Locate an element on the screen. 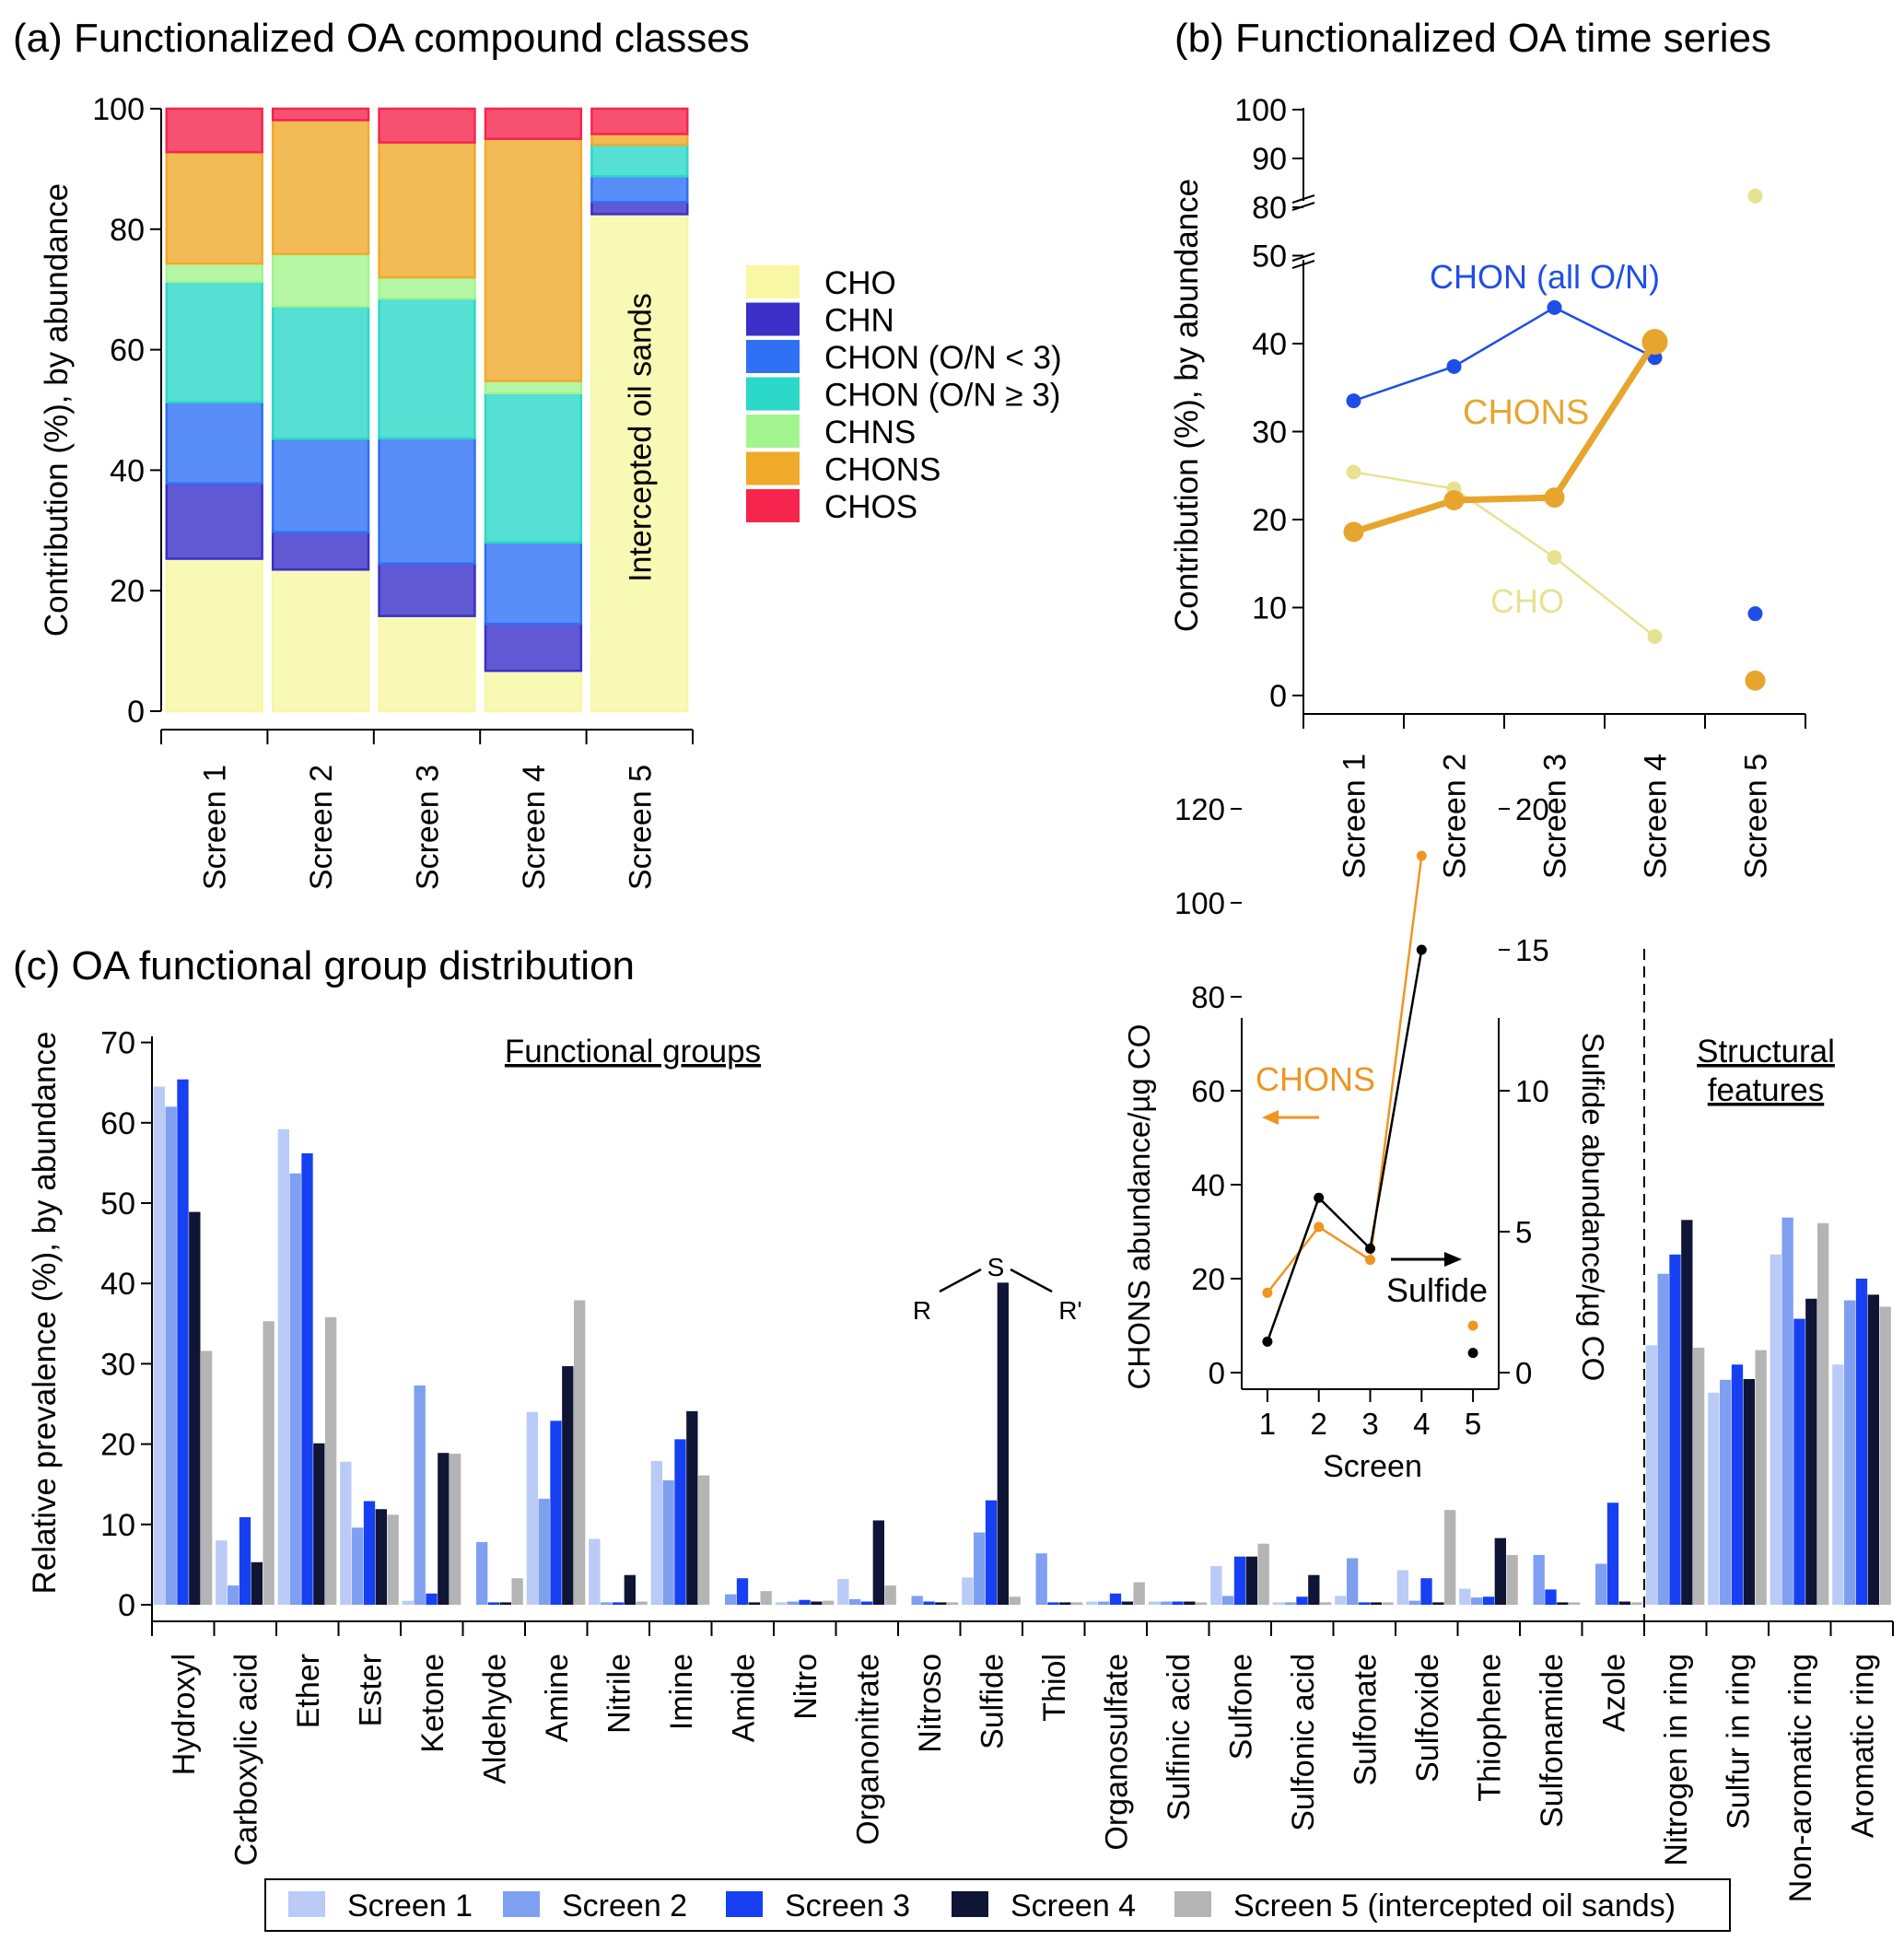  structure-atom-r: R is located at coordinates (922, 1310).